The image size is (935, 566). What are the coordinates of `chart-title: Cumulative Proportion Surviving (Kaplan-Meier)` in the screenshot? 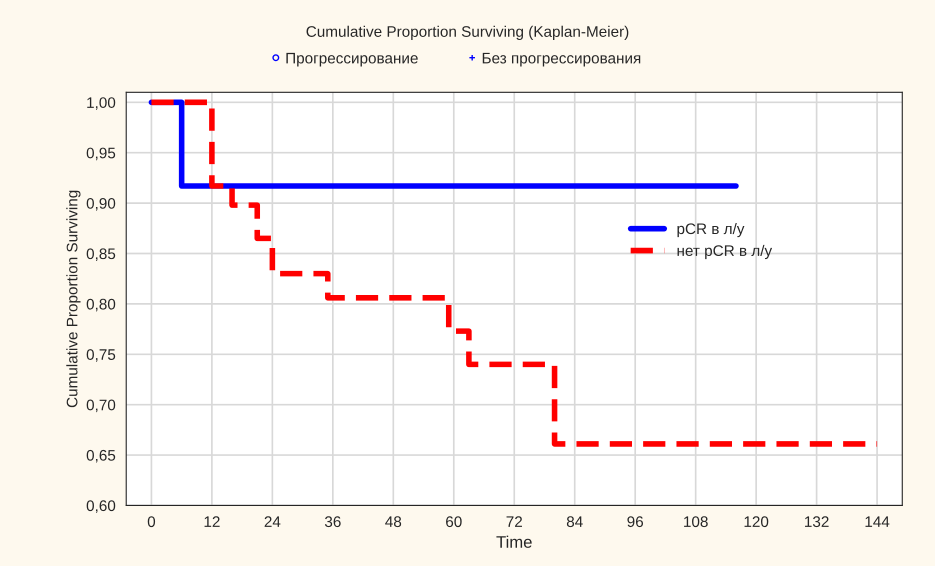 It's located at (467, 33).